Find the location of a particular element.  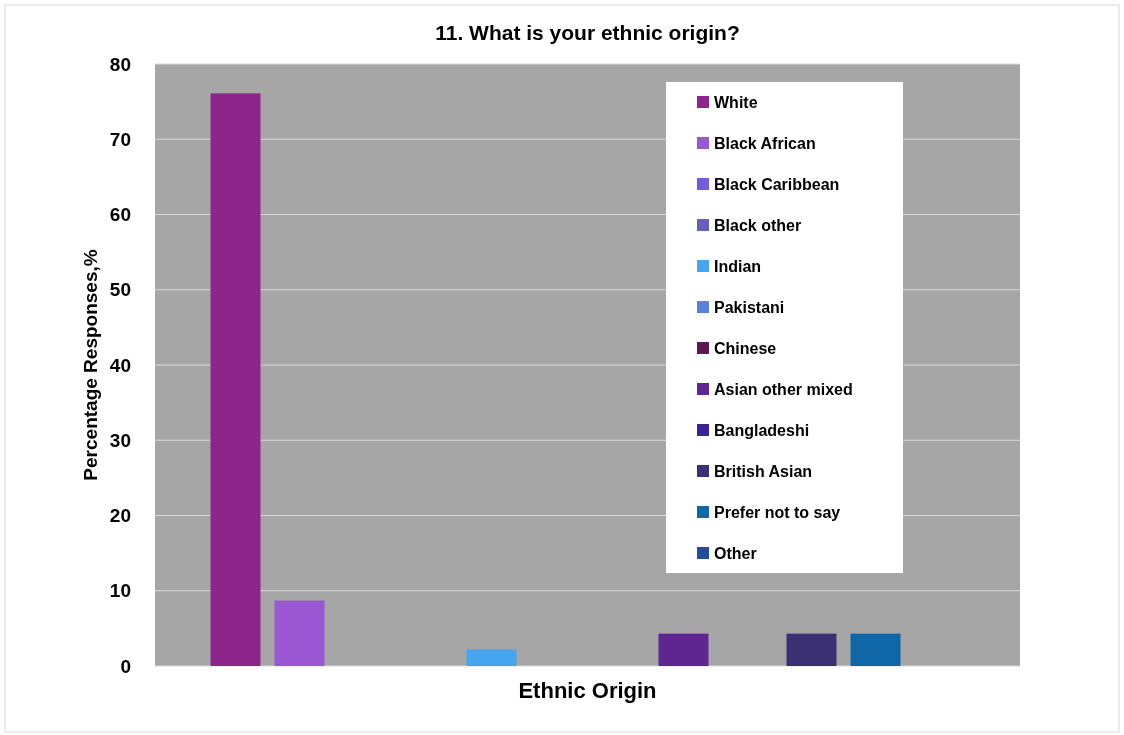

legend-label: Pakistani is located at coordinates (749, 307).